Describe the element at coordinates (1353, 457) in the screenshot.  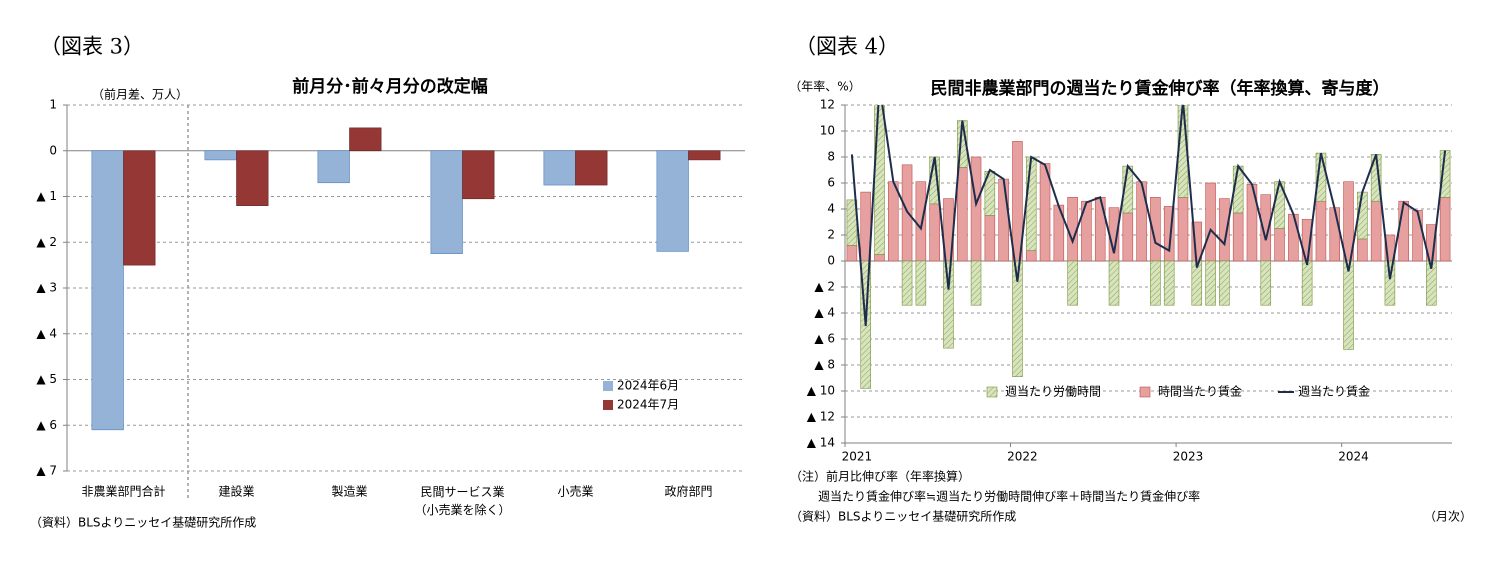
I see `x-tick-label: 2024` at that location.